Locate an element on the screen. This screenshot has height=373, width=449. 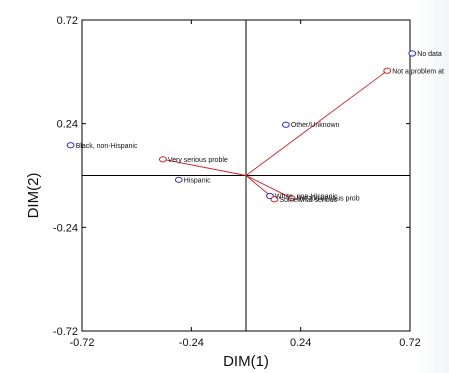
y-axis-title: DIM(2) is located at coordinates (33, 196).